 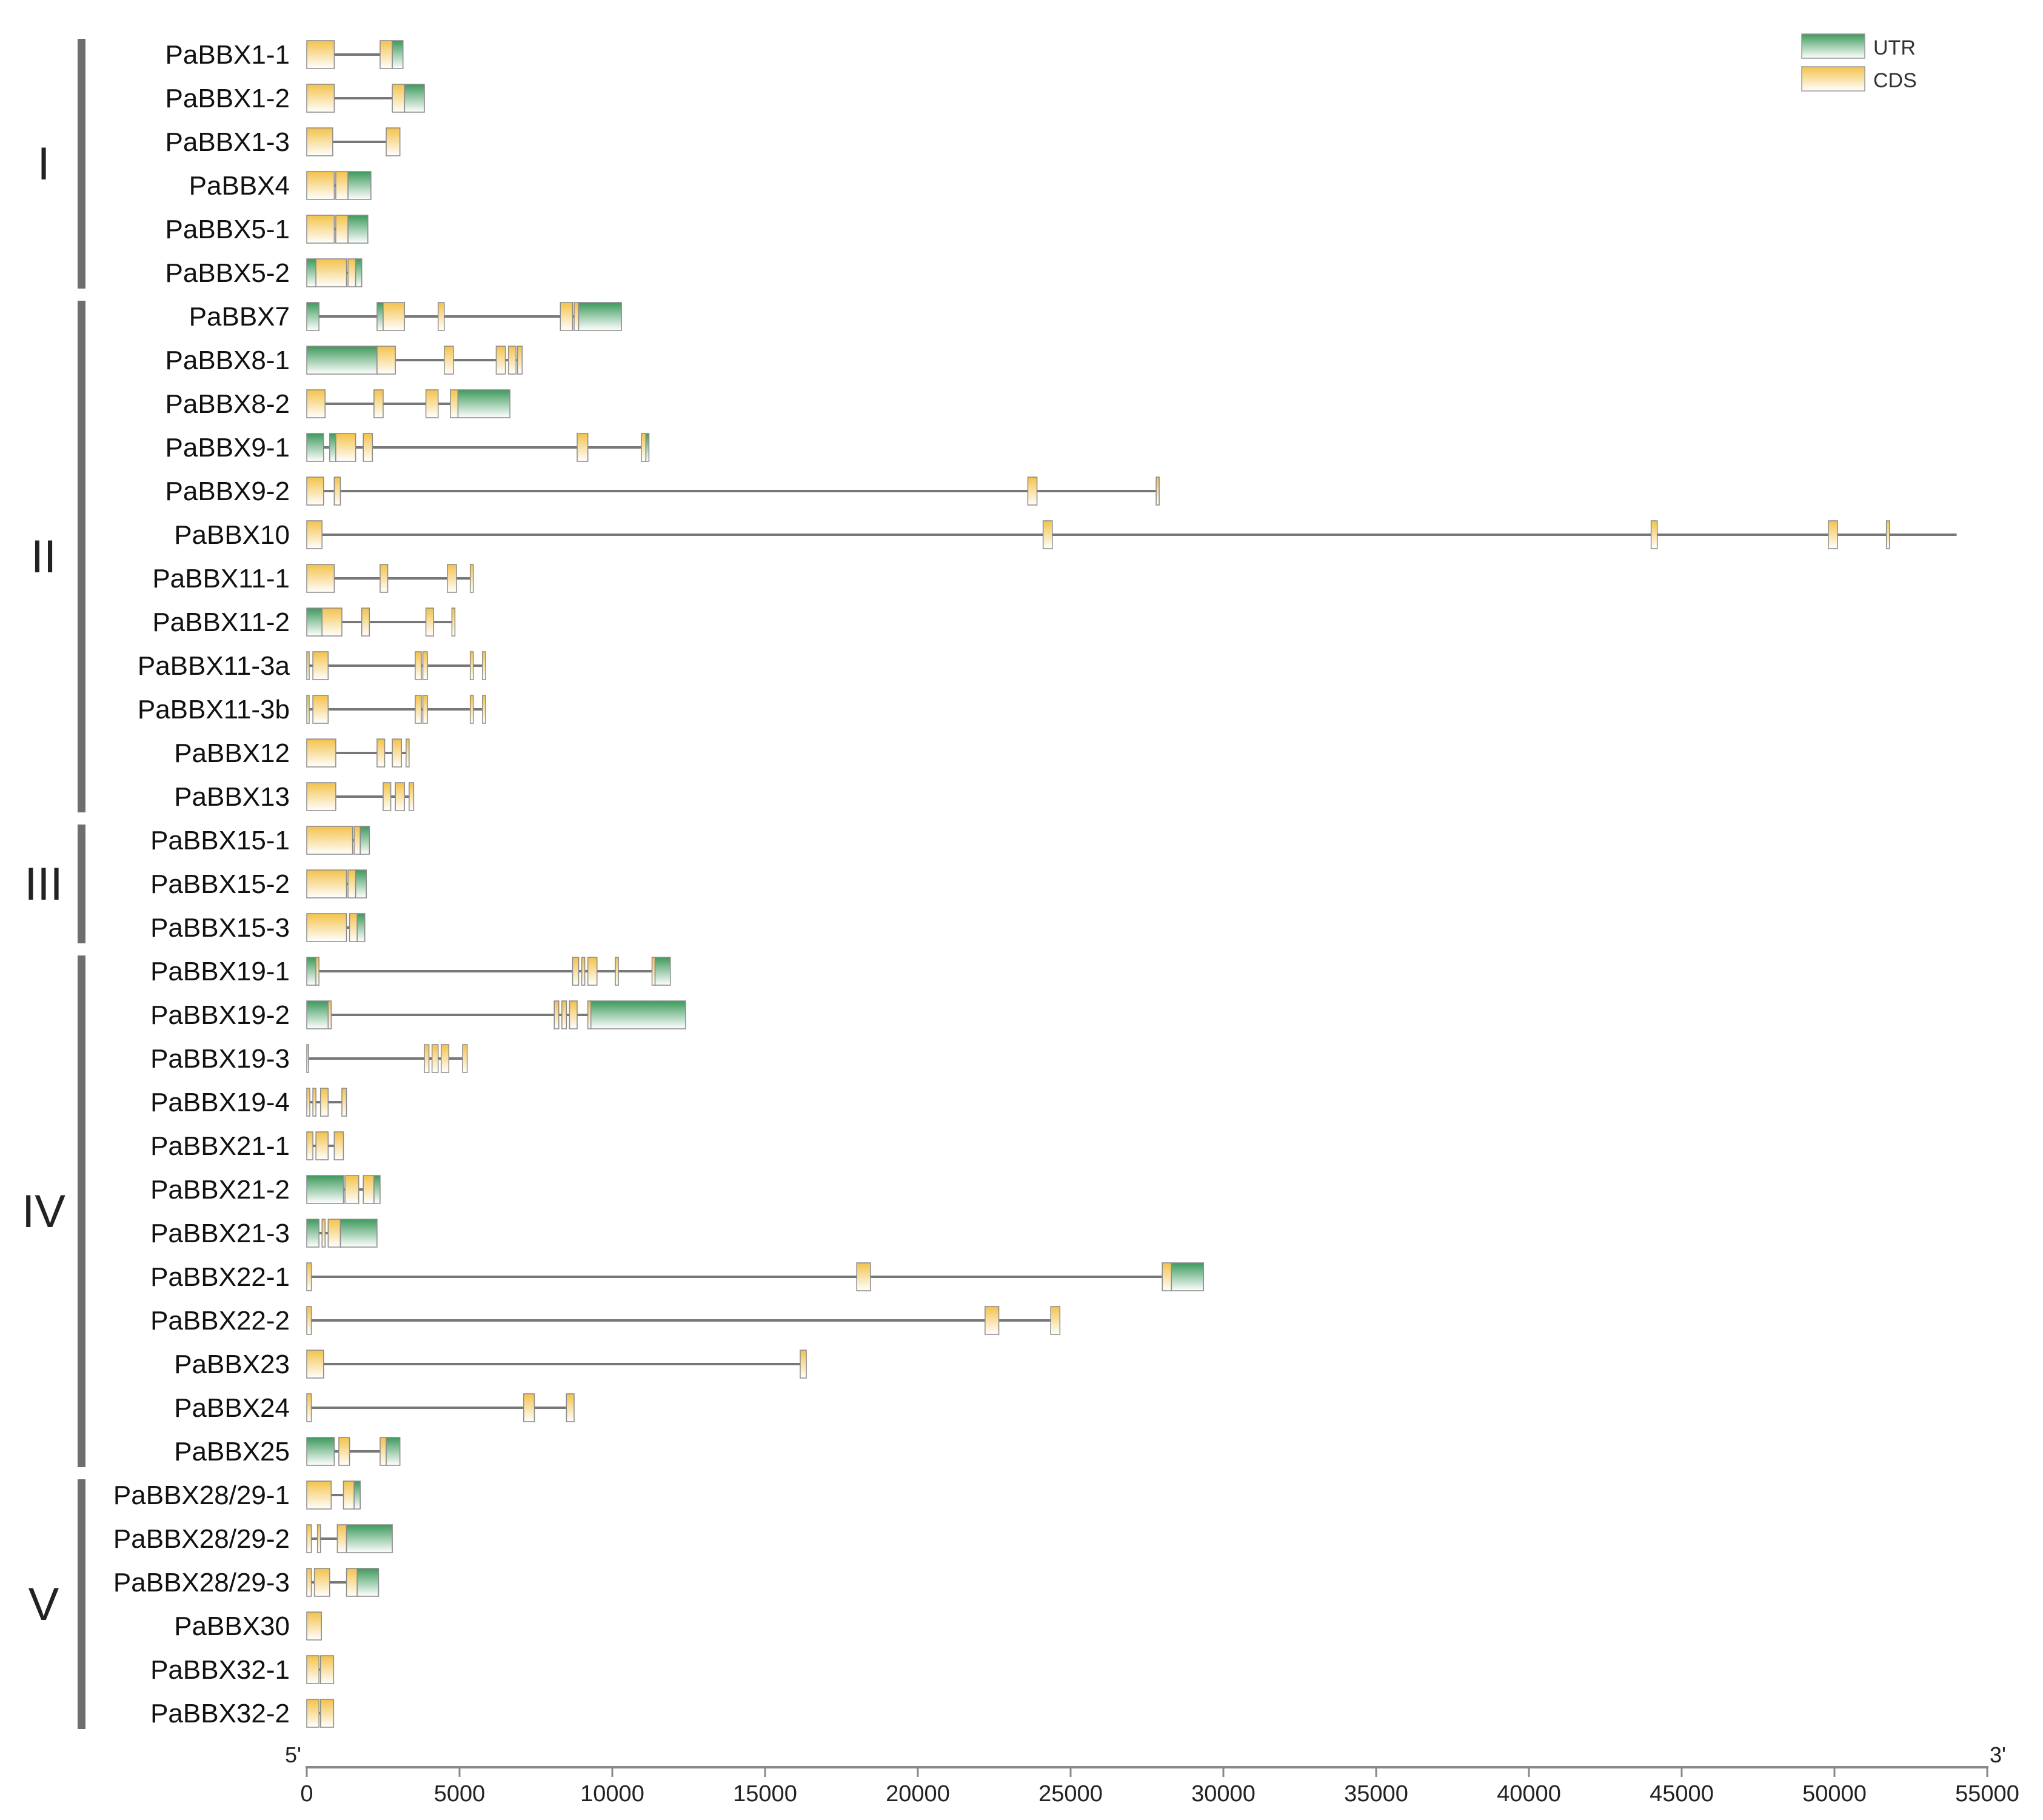 I want to click on gene-label: PaBBX21-1, so click(x=220, y=1146).